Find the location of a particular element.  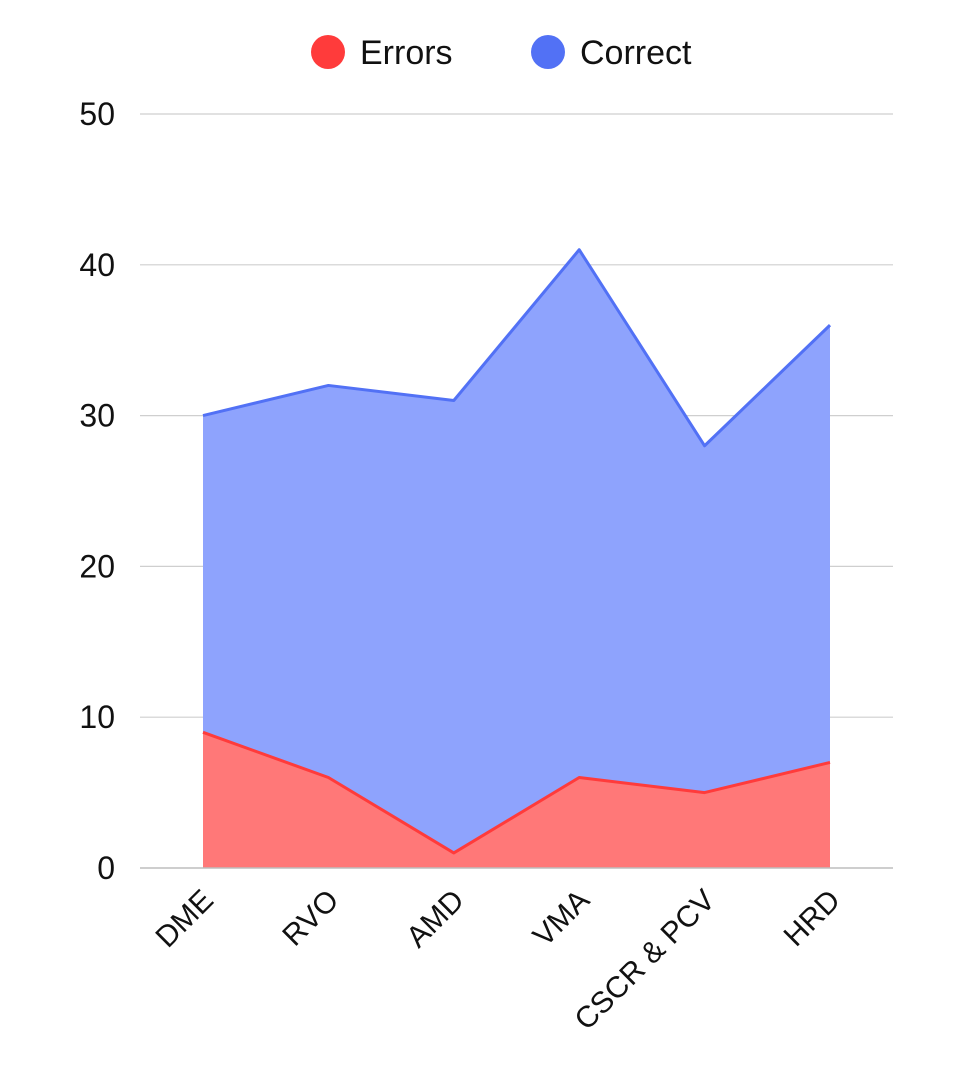

legend-item-errors: Errors is located at coordinates (382, 53).